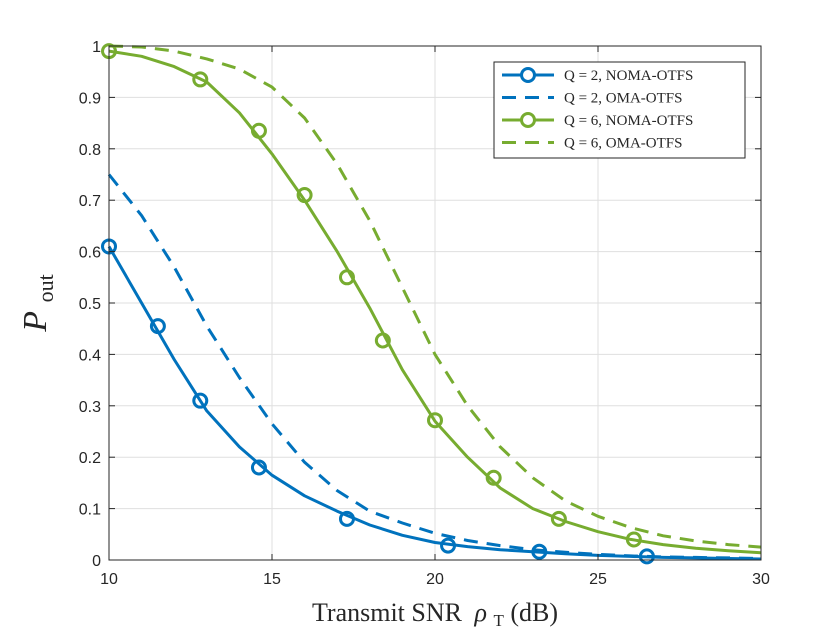 This screenshot has height=630, width=840. Describe the element at coordinates (598, 579) in the screenshot. I see `x-tick-label: 25` at that location.